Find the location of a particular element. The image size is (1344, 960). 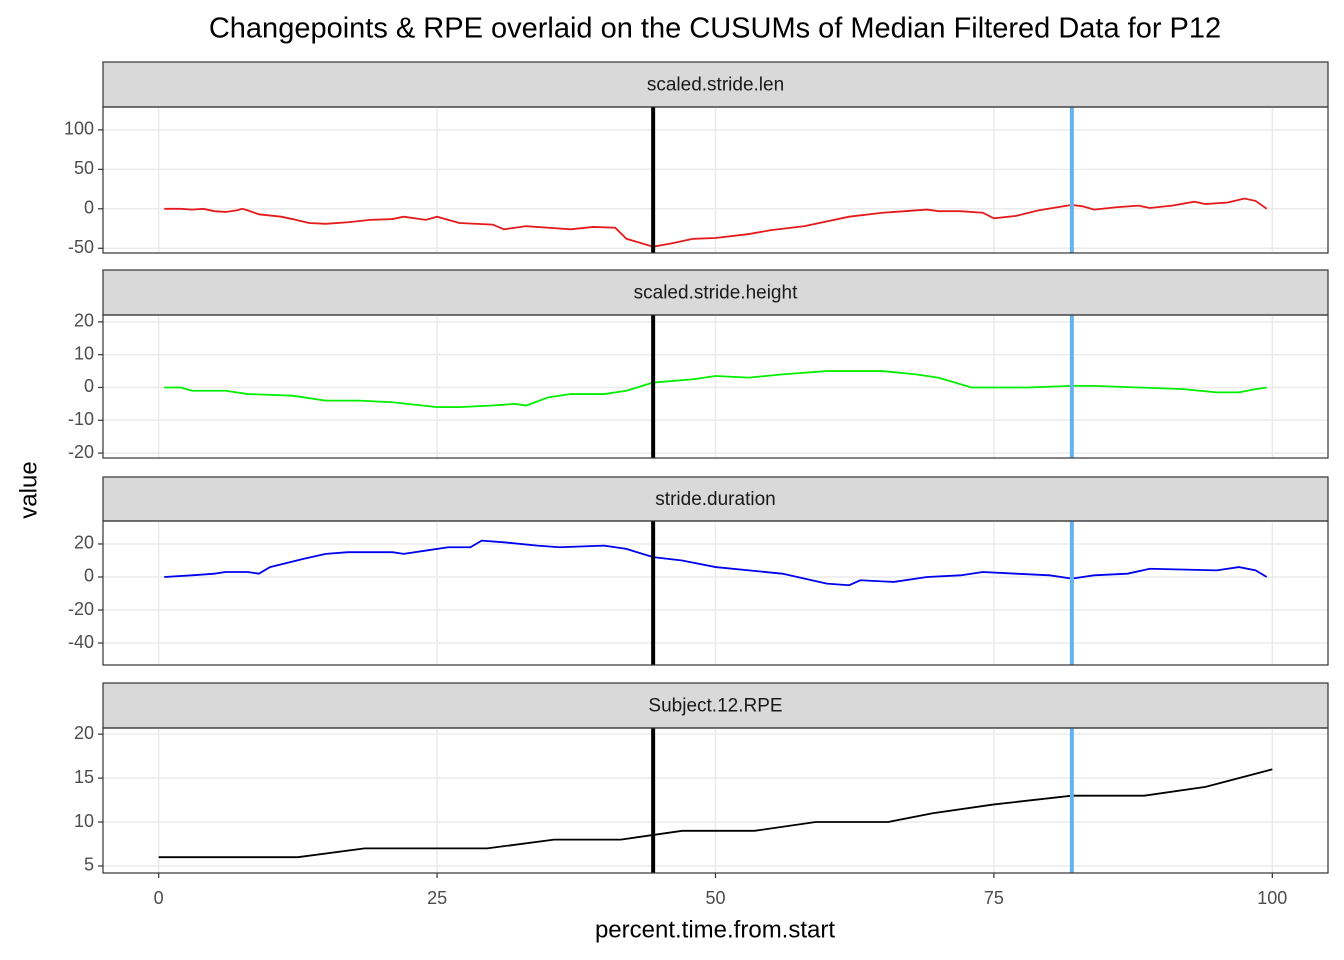

y-tick-label: -50 is located at coordinates (81, 247).